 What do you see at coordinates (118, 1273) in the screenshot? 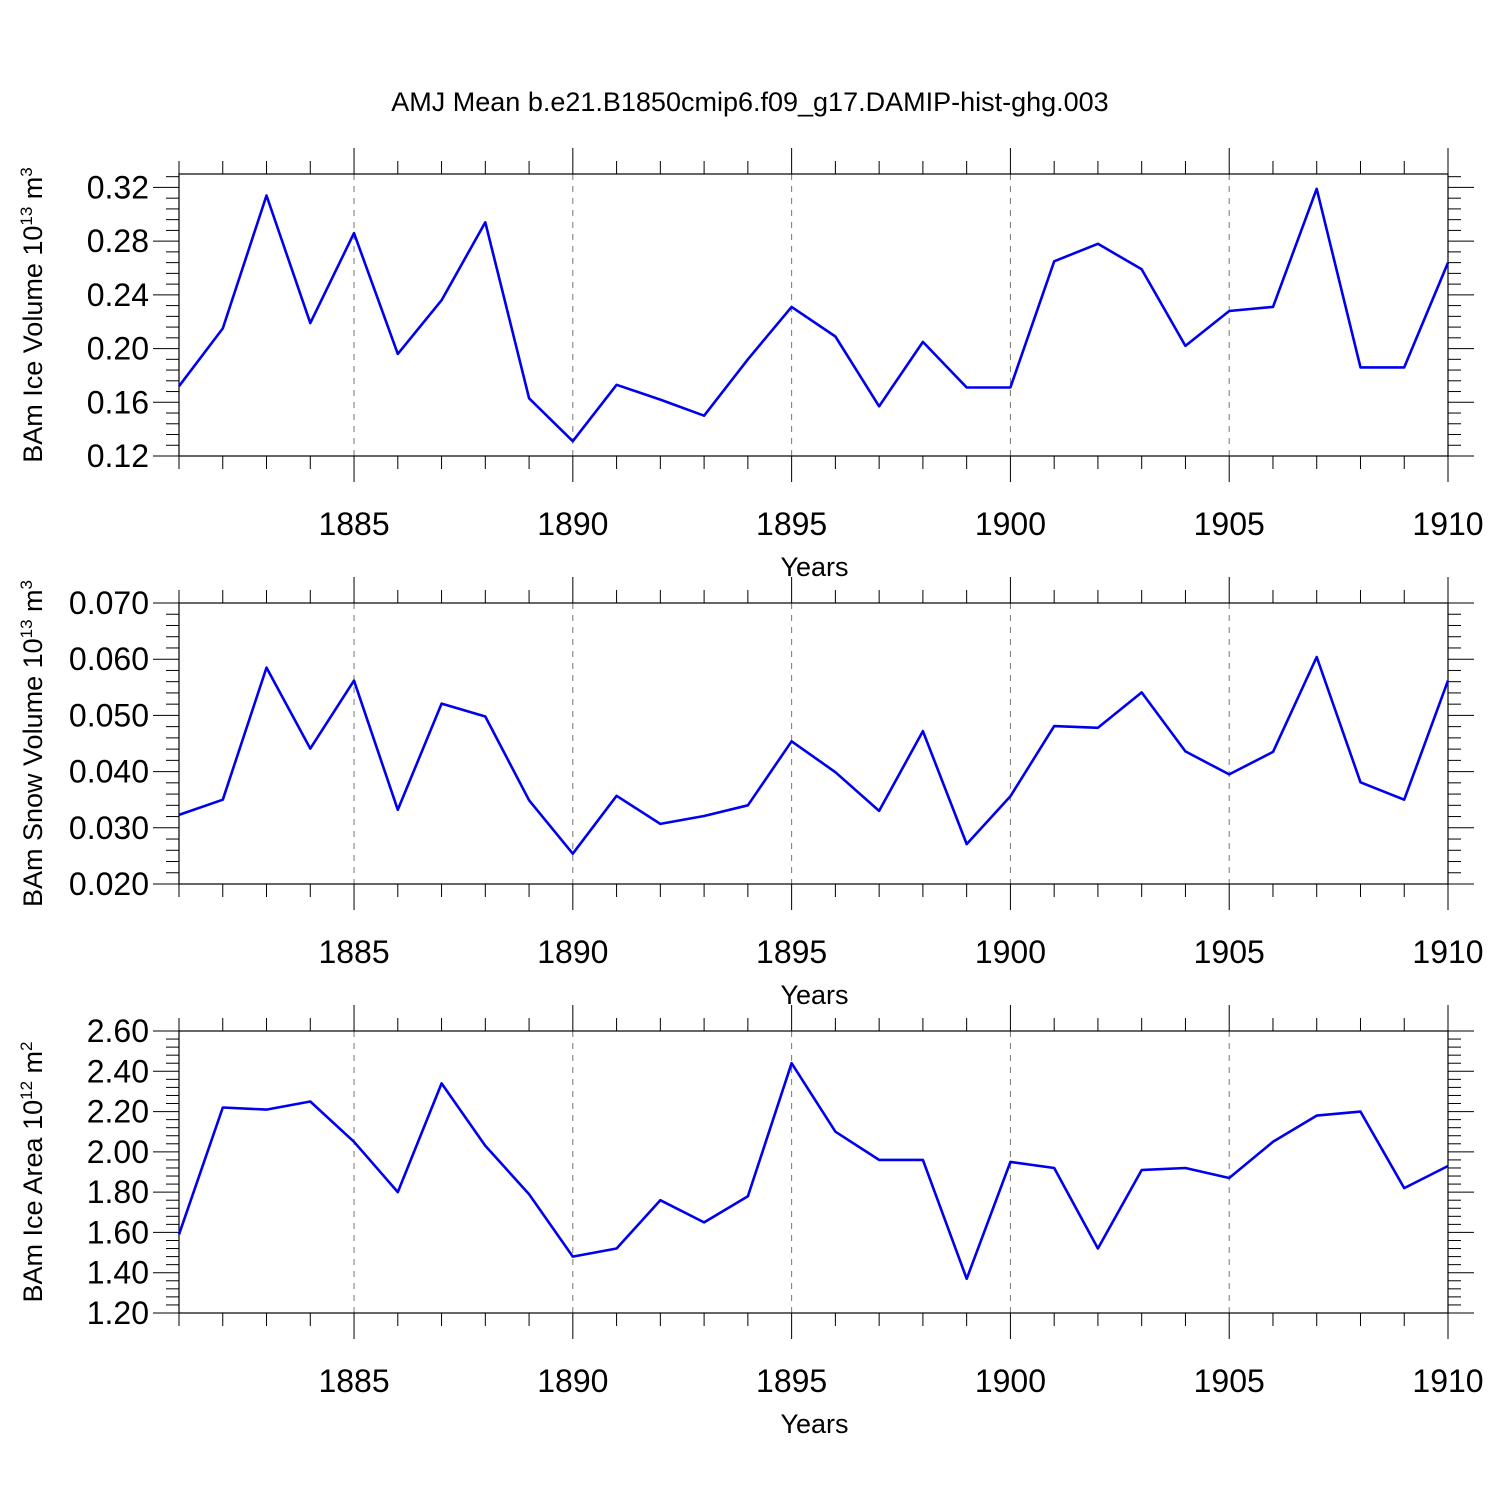
I see `y-tick-label: 1.40` at bounding box center [118, 1273].